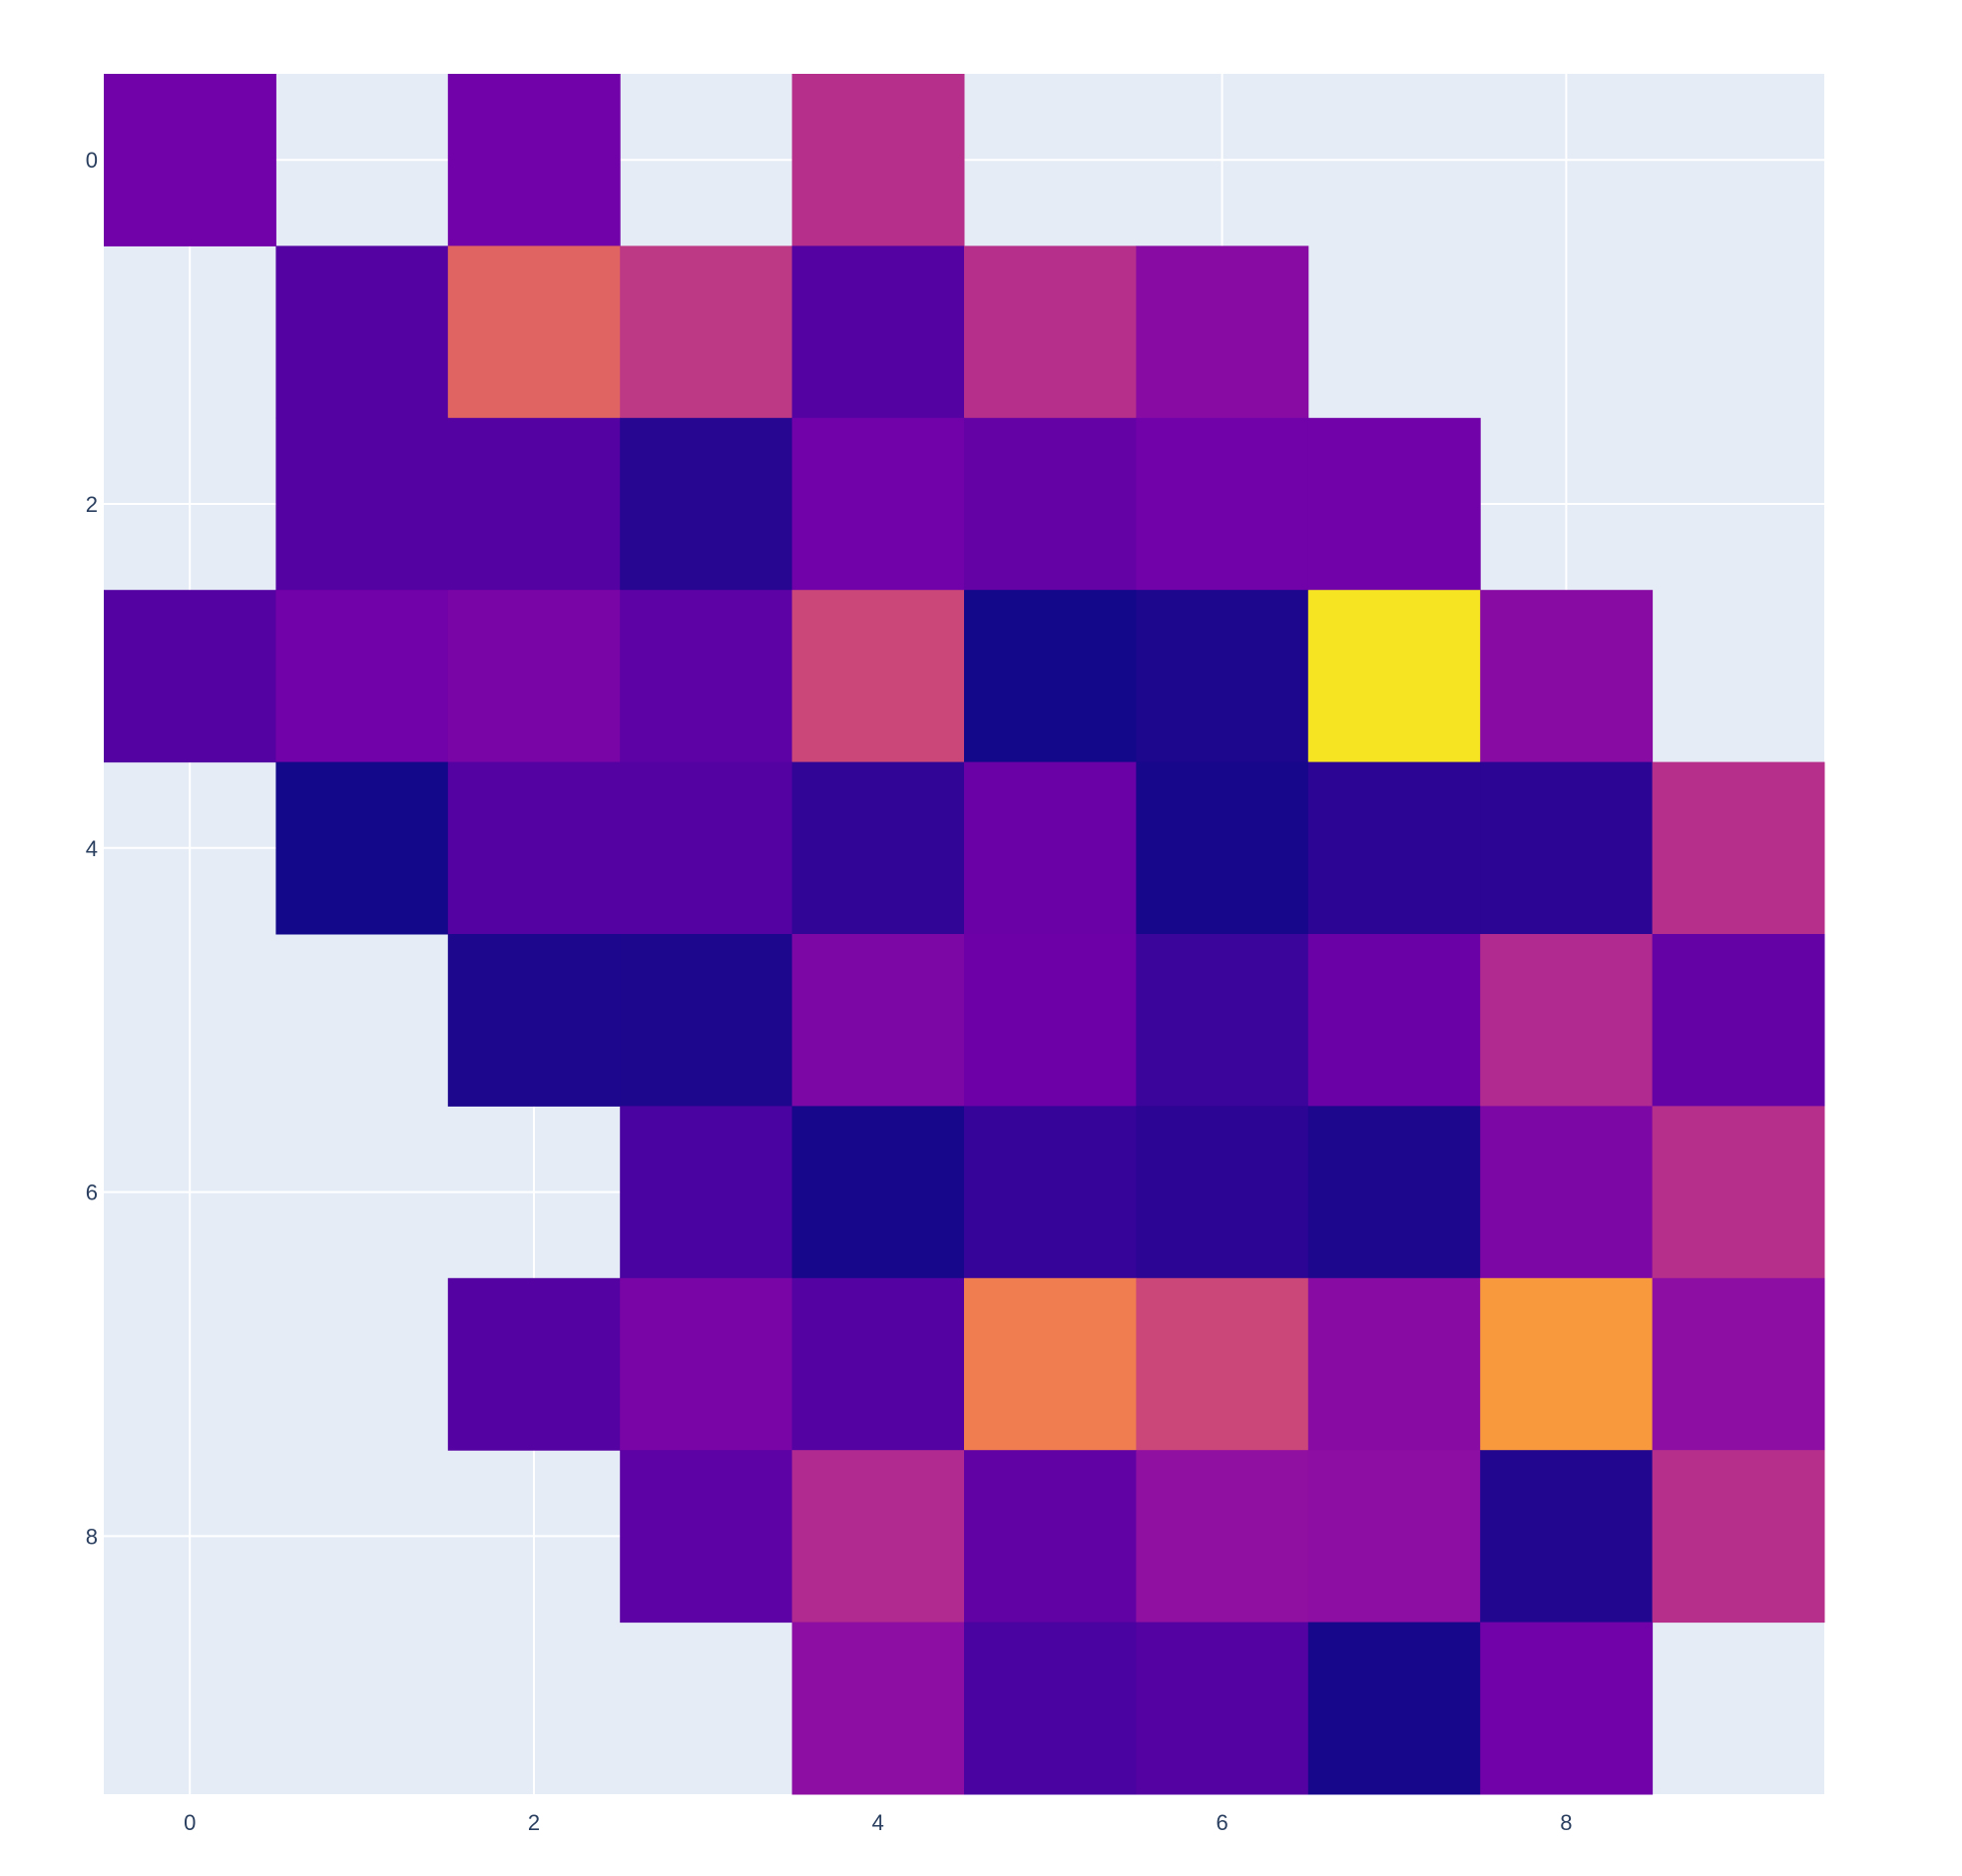  I want to click on y-tick-label: 4, so click(92, 848).